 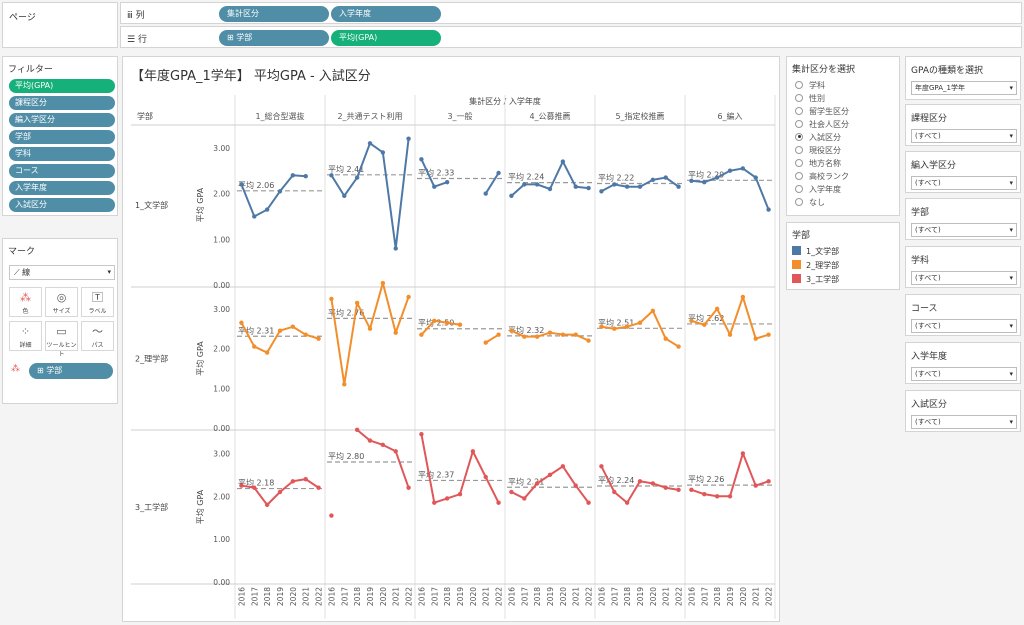 What do you see at coordinates (822, 112) in the screenshot?
I see `parameter-option: 留学生区分` at bounding box center [822, 112].